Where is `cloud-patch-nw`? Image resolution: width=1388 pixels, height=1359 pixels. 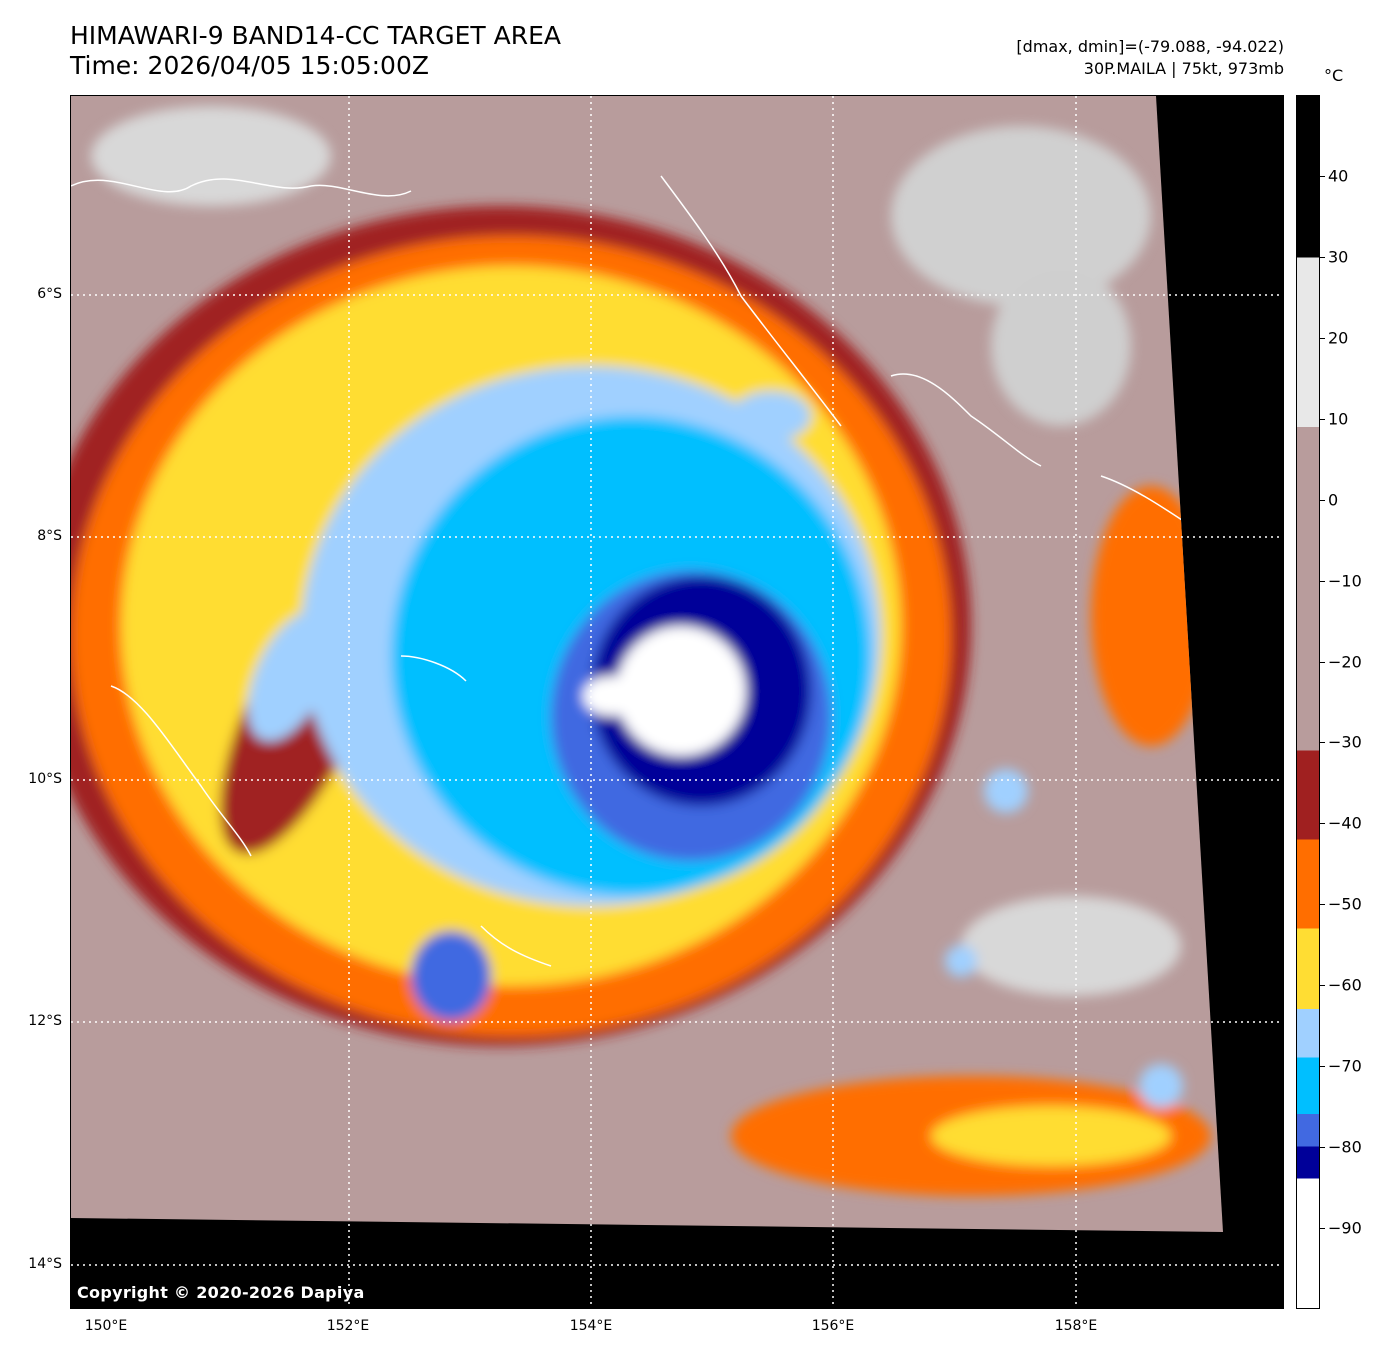
cloud-patch-nw is located at coordinates (211, 156).